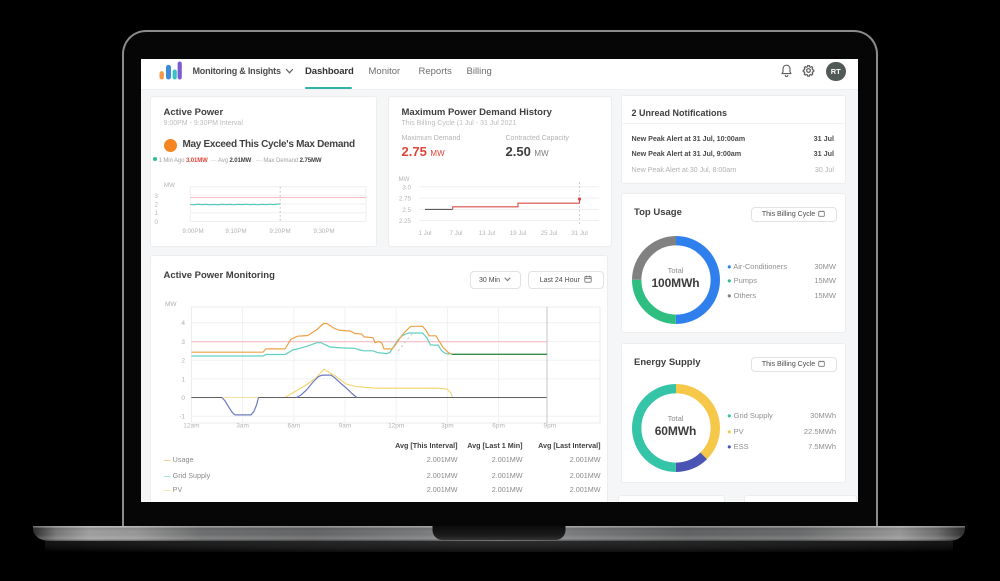  I want to click on svg-text: 9:00PM, so click(192, 231).